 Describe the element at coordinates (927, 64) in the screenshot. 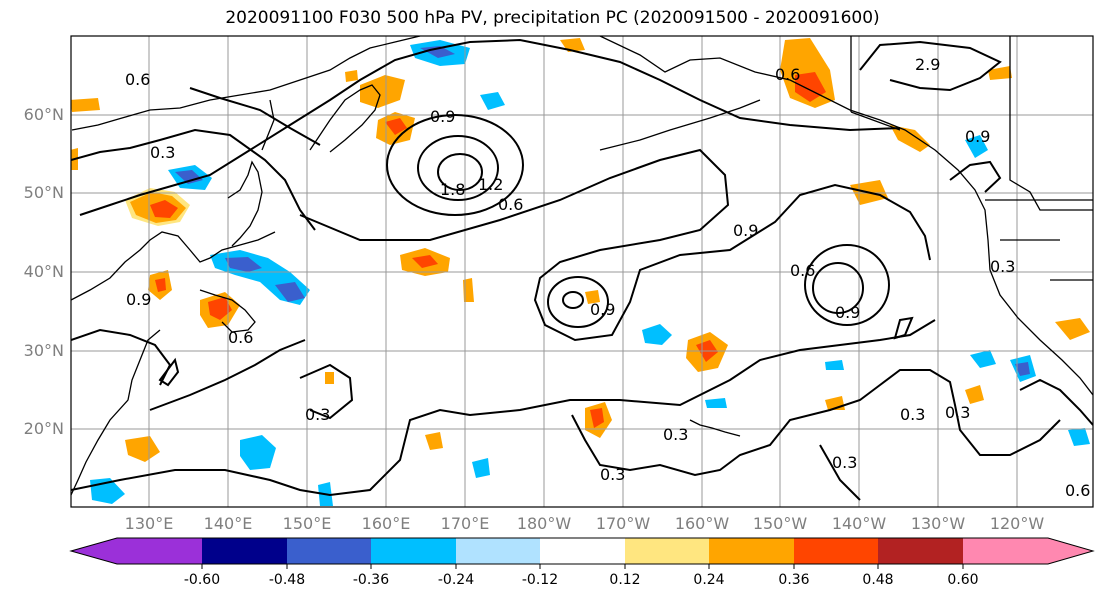

I see `contour-label: 2.9` at that location.